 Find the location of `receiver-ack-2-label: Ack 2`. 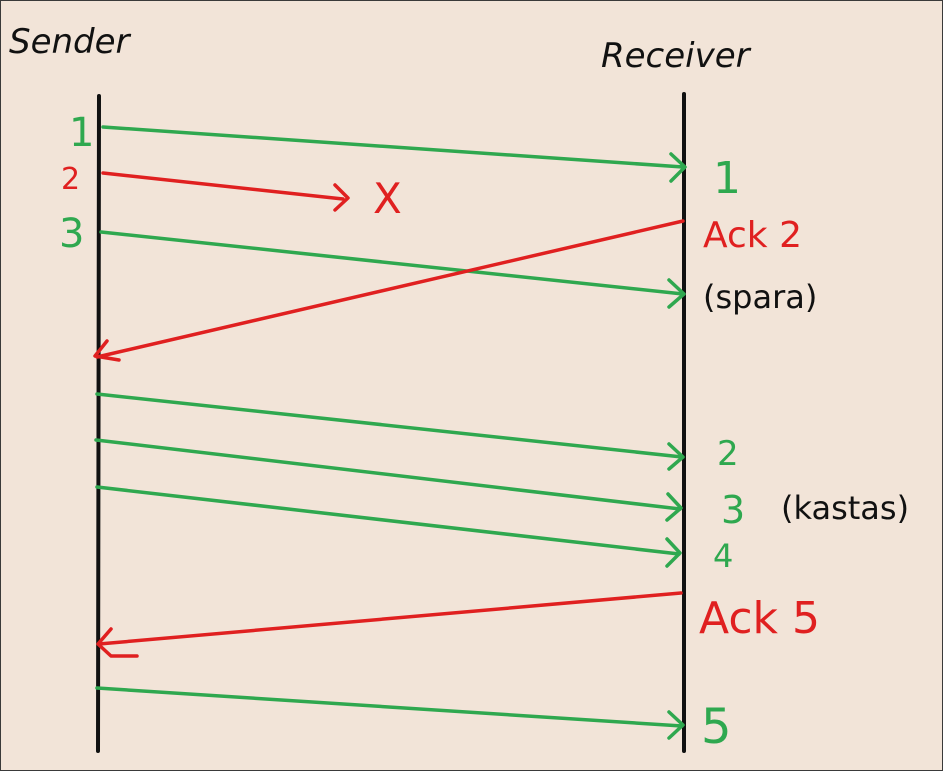

receiver-ack-2-label: Ack 2 is located at coordinates (752, 235).